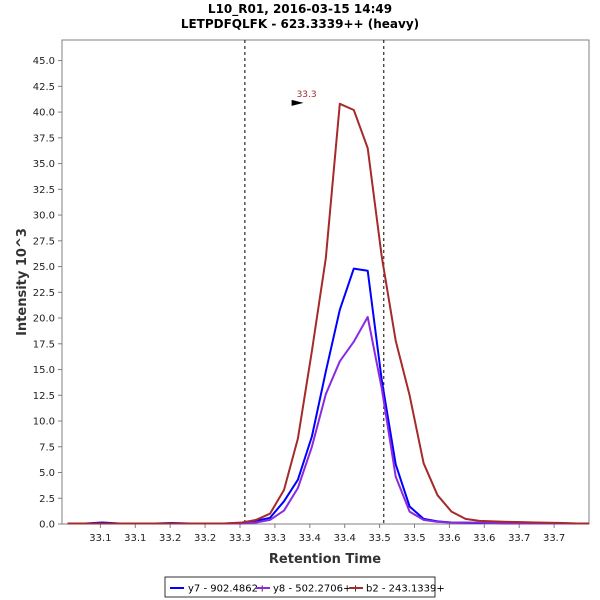 The width and height of the screenshot is (600, 600). What do you see at coordinates (44, 216) in the screenshot?
I see `y-tick-label: 30.0` at bounding box center [44, 216].